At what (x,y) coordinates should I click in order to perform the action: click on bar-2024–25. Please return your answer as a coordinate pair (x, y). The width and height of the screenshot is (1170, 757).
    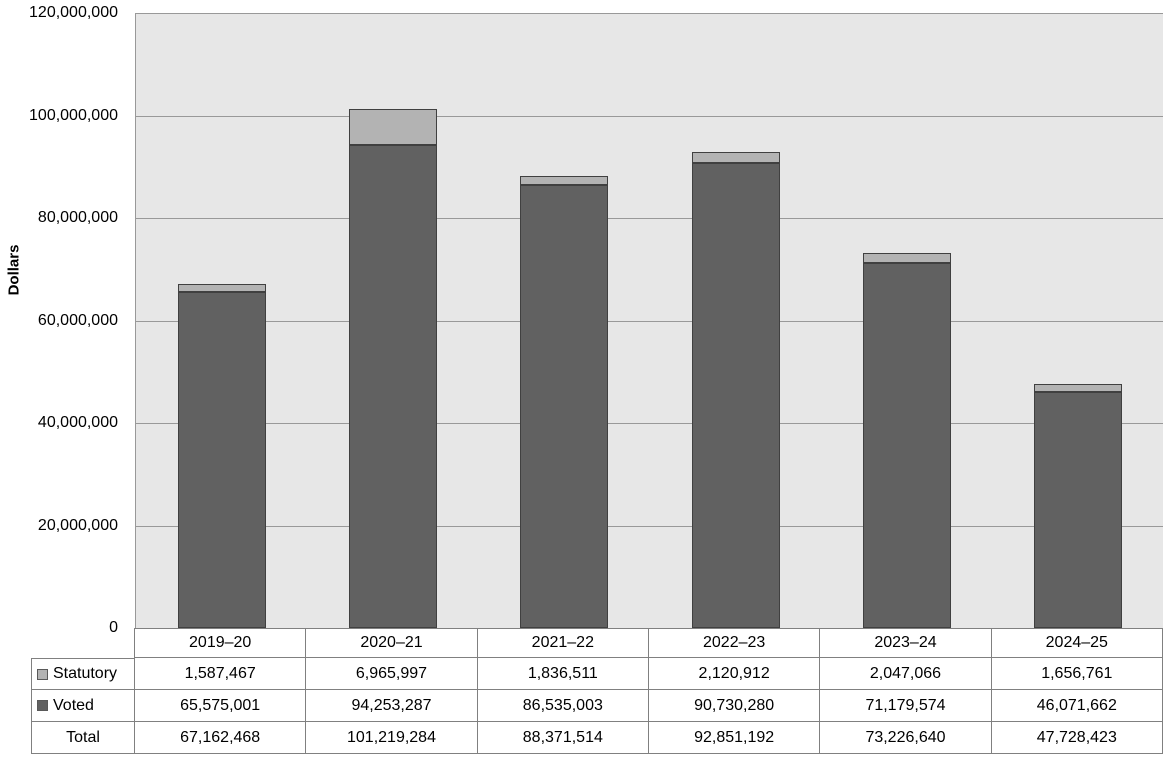
    Looking at the image, I should click on (1078, 506).